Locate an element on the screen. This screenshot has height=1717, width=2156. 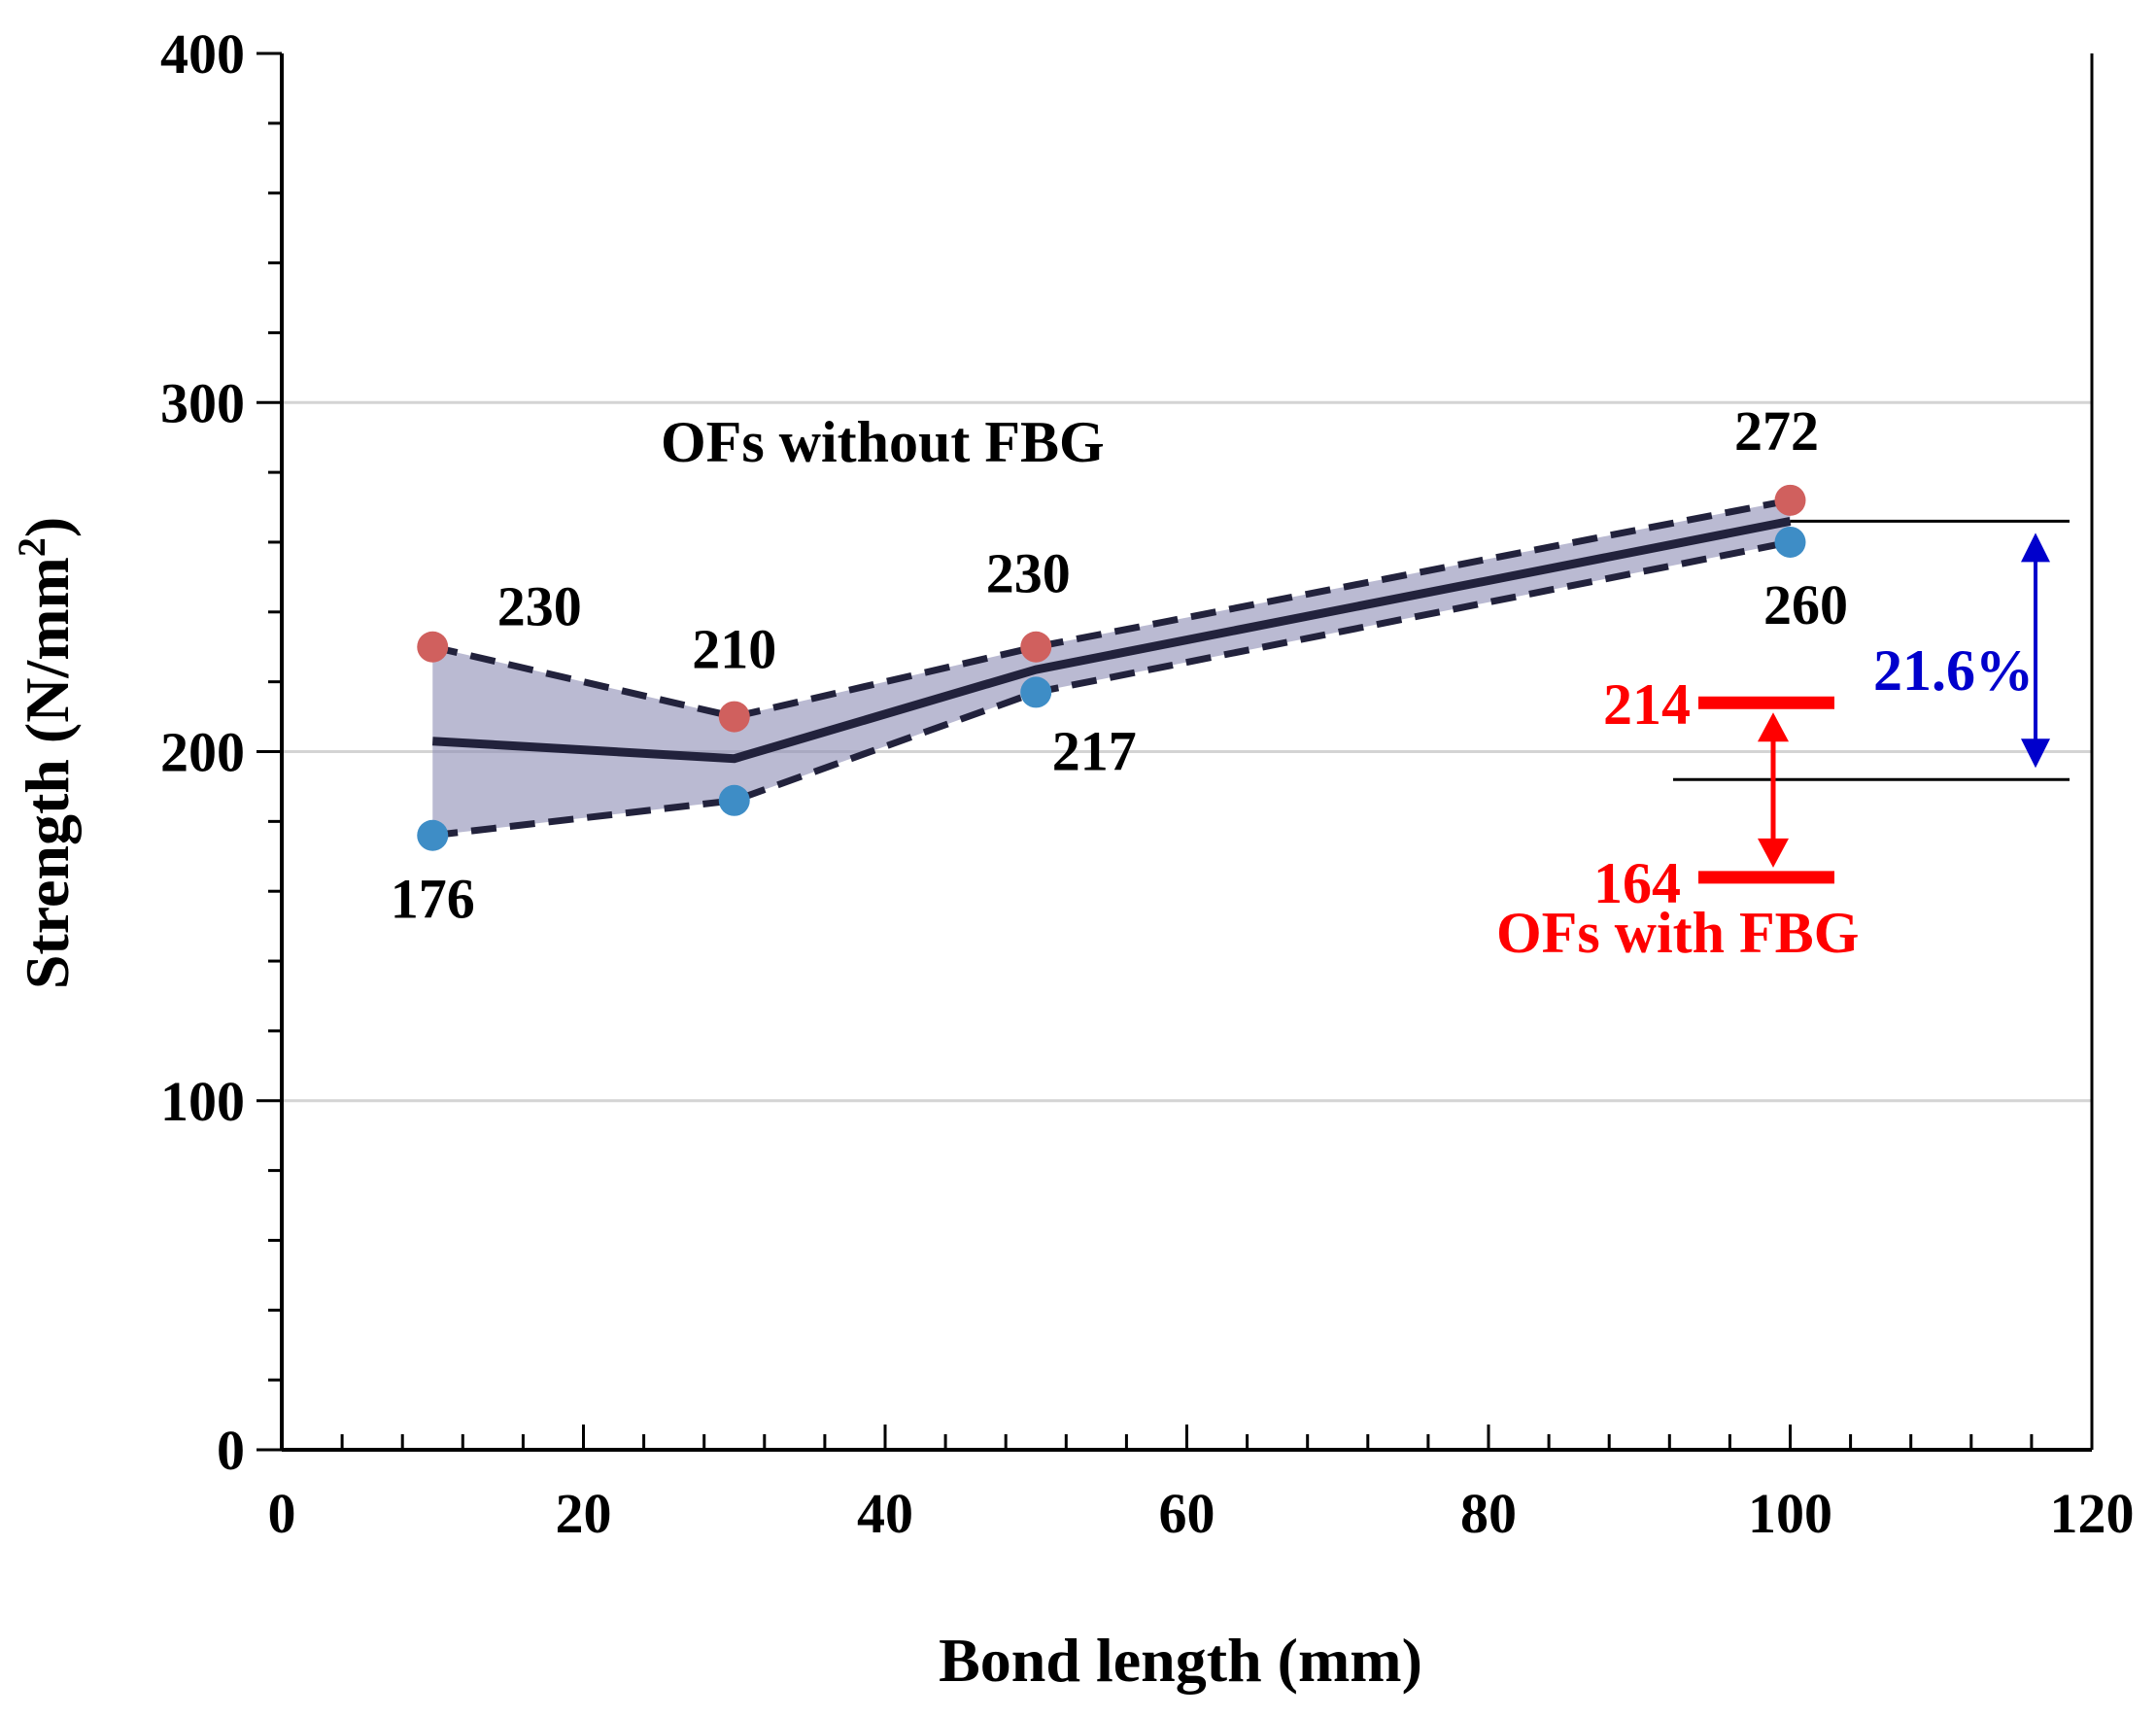
y-tick-label: 100 is located at coordinates (202, 1101).